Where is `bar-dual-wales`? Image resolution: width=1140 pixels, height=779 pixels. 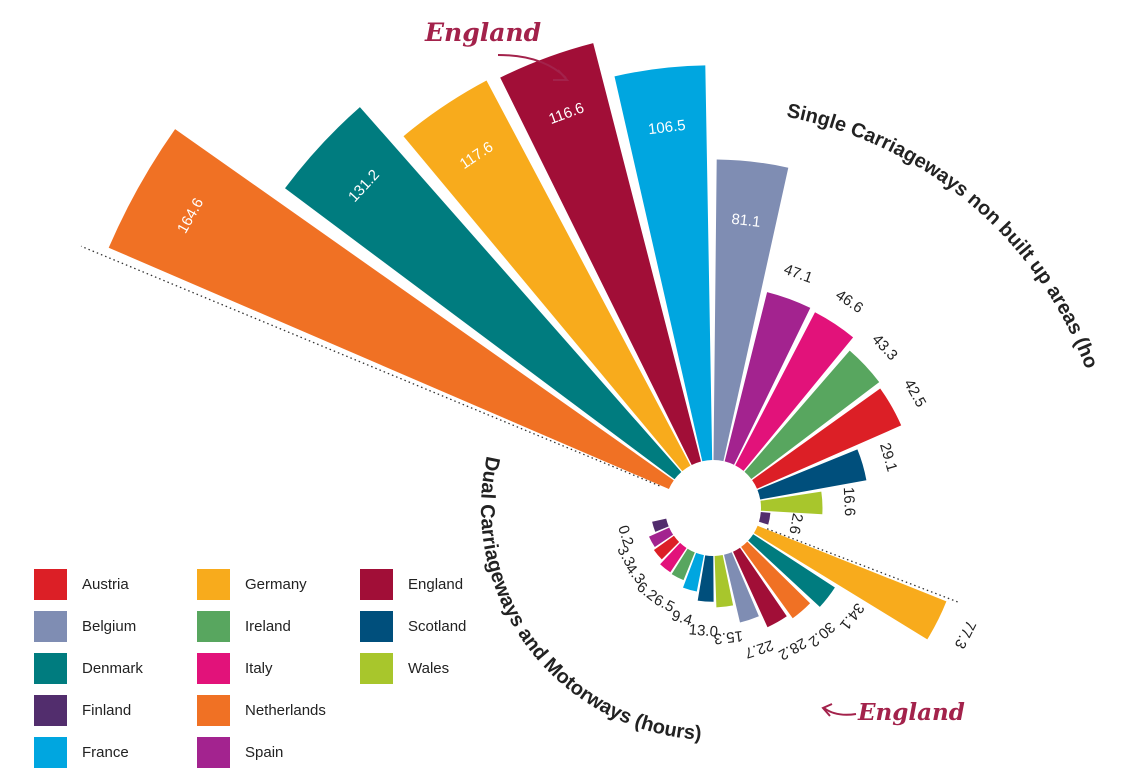 bar-dual-wales is located at coordinates (724, 581).